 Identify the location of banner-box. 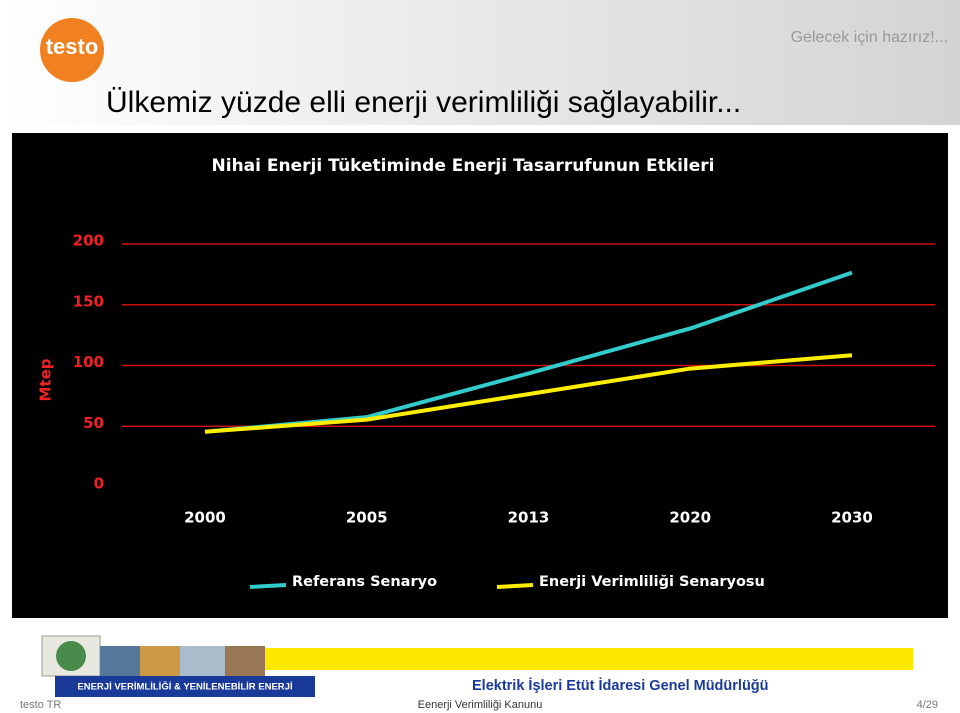
(185, 686).